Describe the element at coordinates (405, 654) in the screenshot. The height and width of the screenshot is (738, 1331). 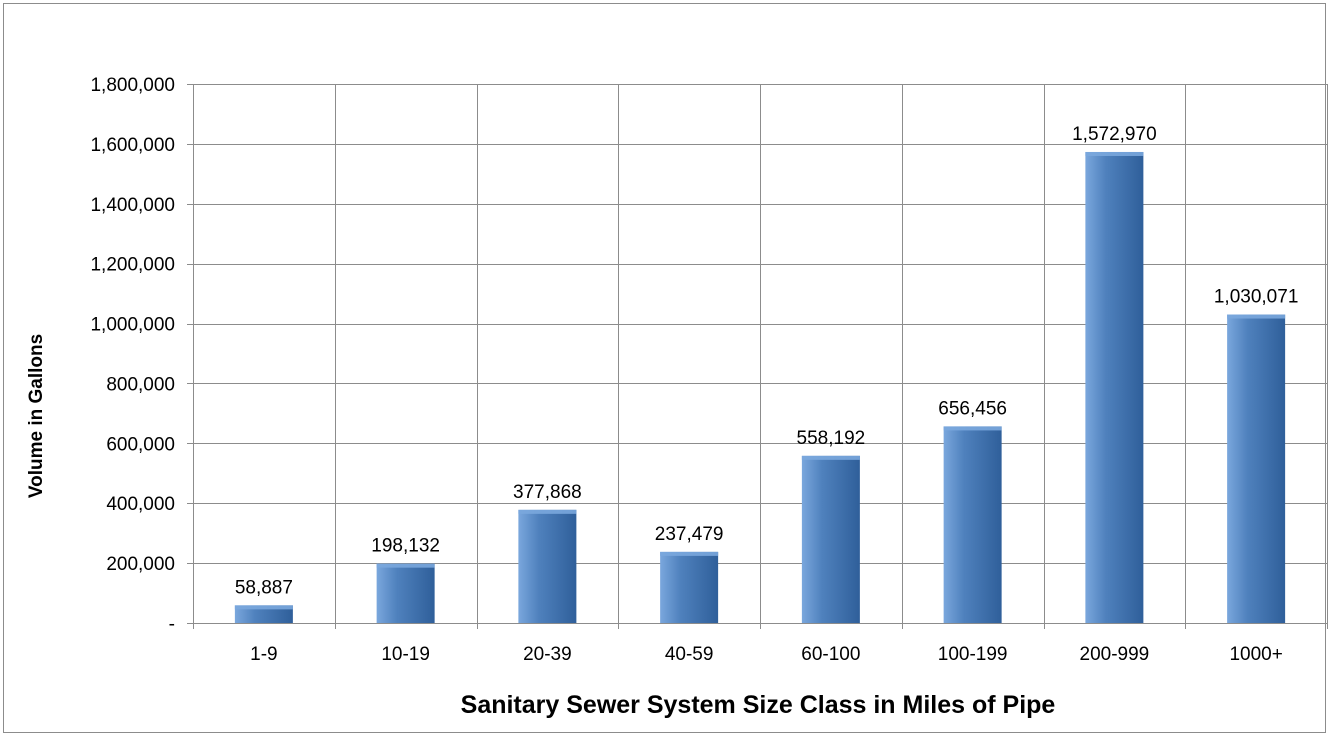
I see `x-tick-label: 10-19` at that location.